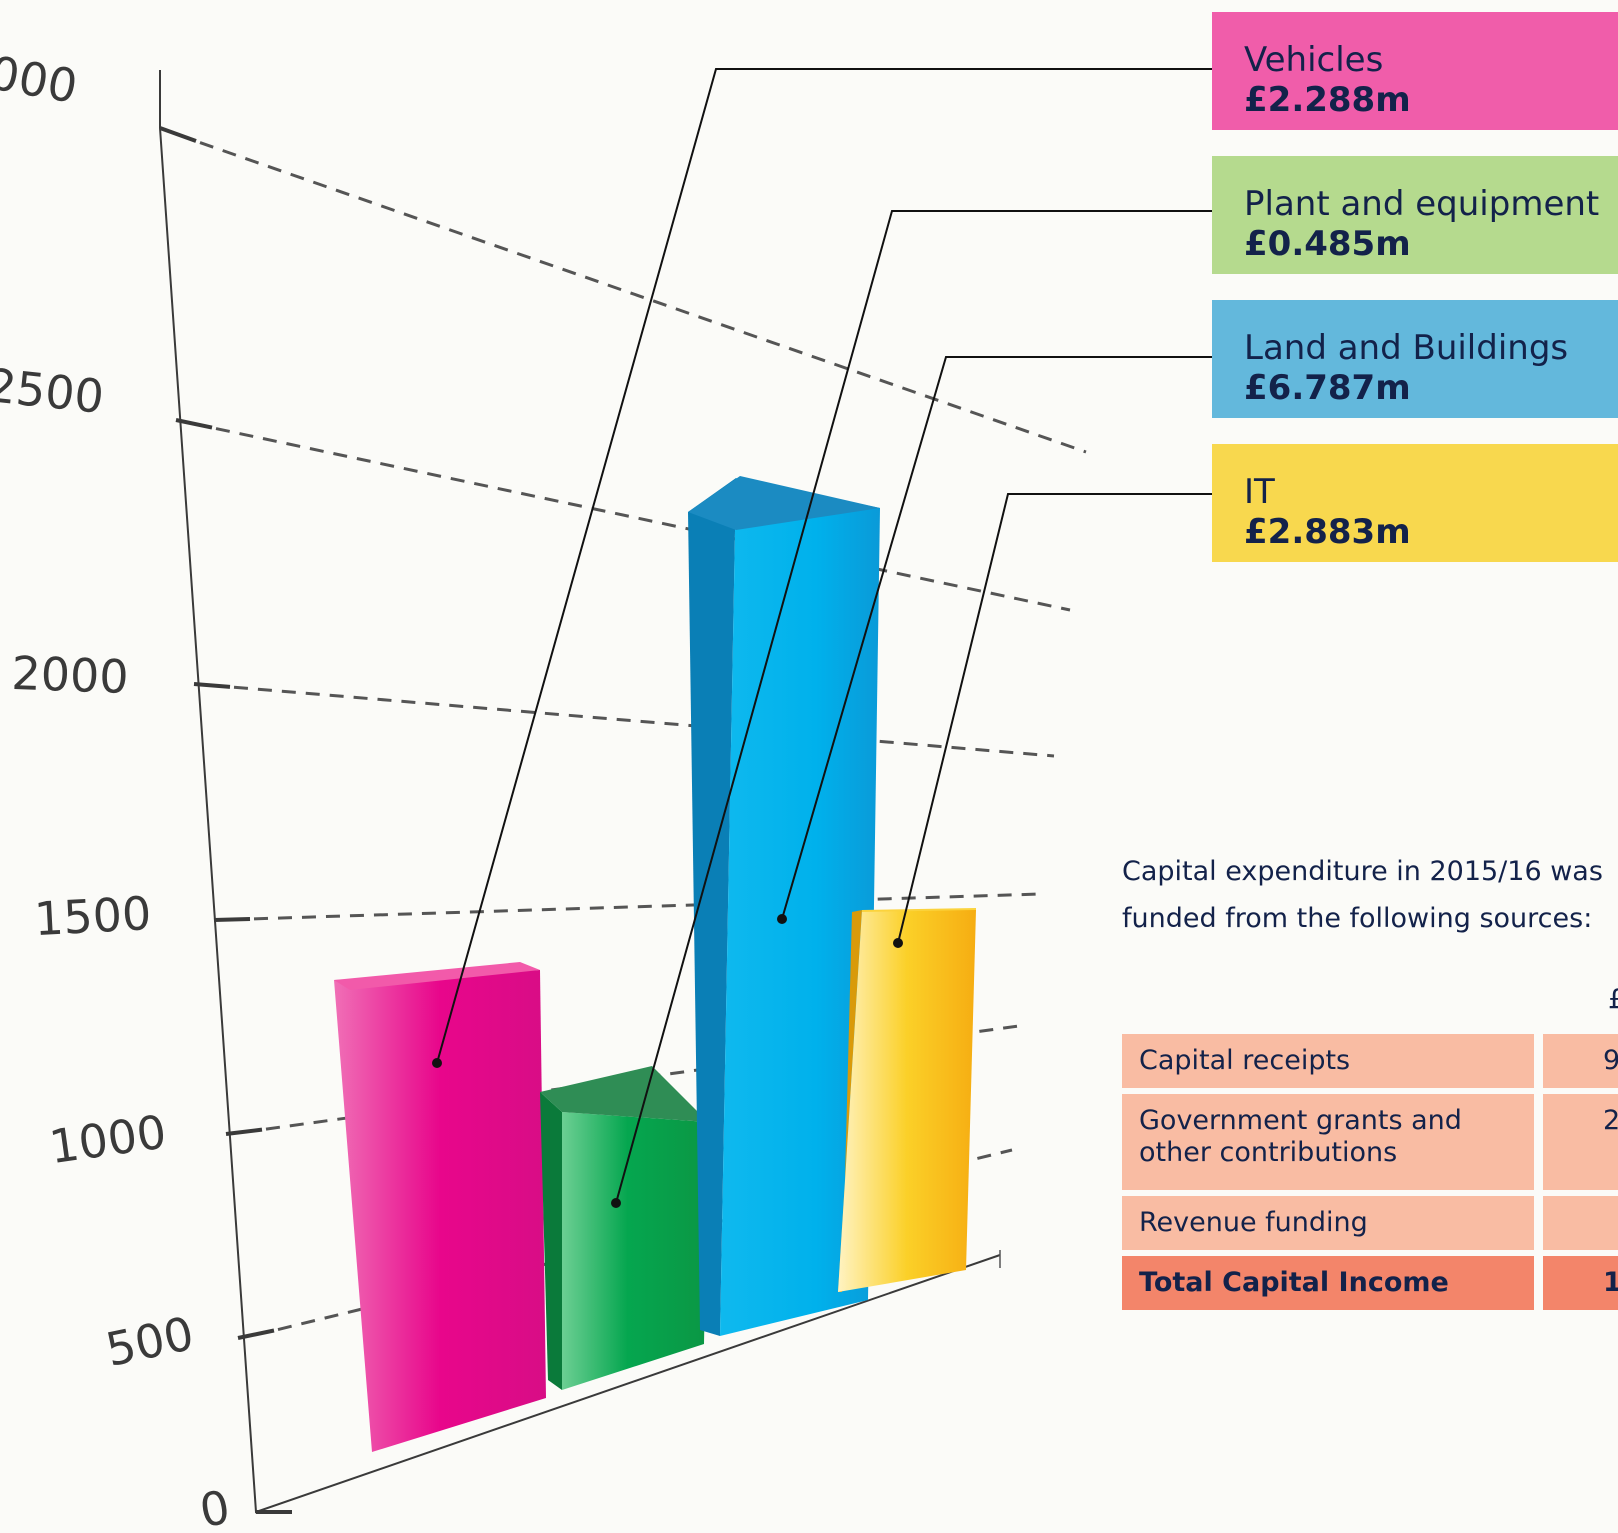 The width and height of the screenshot is (1618, 1533). I want to click on caption-line: funded from the following sources:, so click(1357, 918).